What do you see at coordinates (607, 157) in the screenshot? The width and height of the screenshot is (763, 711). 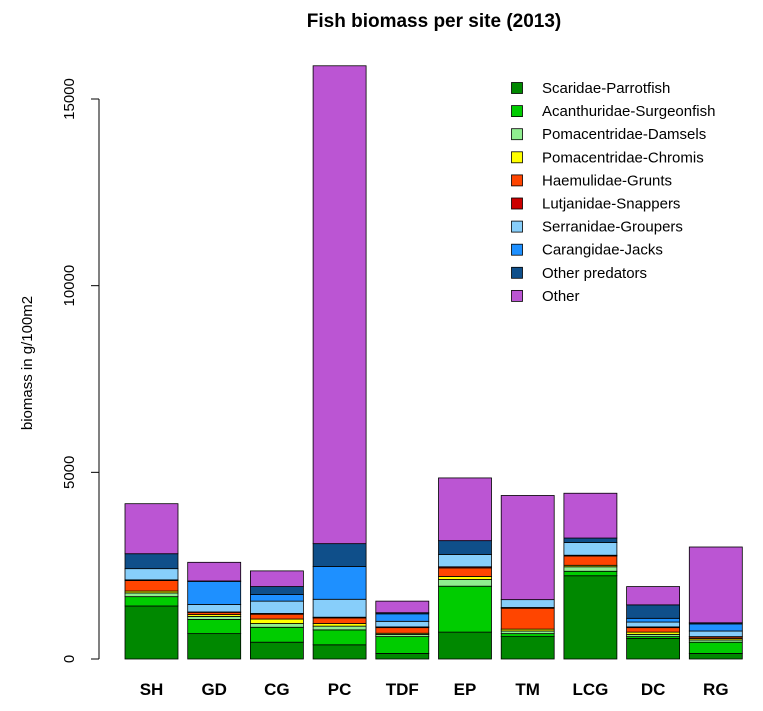 I see `legend-item: Pomacentridae-Chromis` at bounding box center [607, 157].